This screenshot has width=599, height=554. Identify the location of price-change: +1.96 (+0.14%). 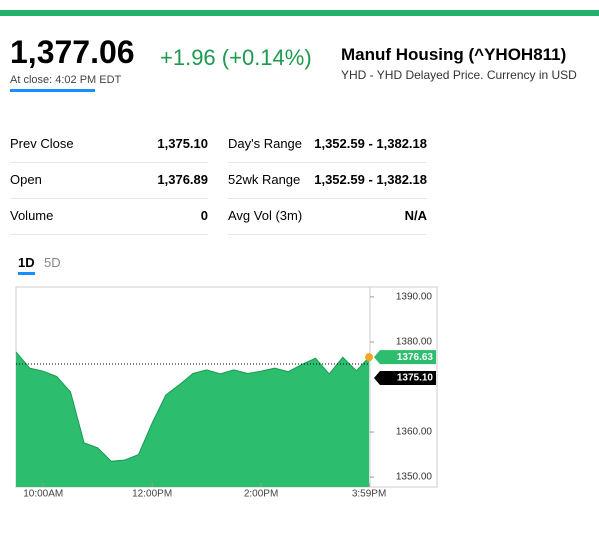
(236, 57).